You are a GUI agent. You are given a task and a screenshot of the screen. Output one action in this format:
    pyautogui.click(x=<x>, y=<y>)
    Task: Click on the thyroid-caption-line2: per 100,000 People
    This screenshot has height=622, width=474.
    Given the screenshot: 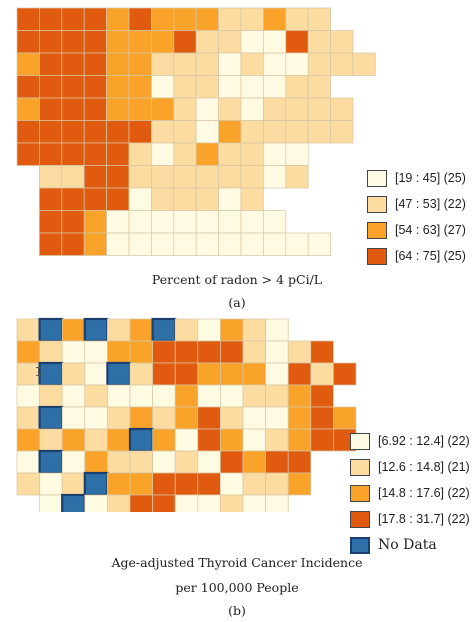 What is the action you would take?
    pyautogui.click(x=237, y=587)
    